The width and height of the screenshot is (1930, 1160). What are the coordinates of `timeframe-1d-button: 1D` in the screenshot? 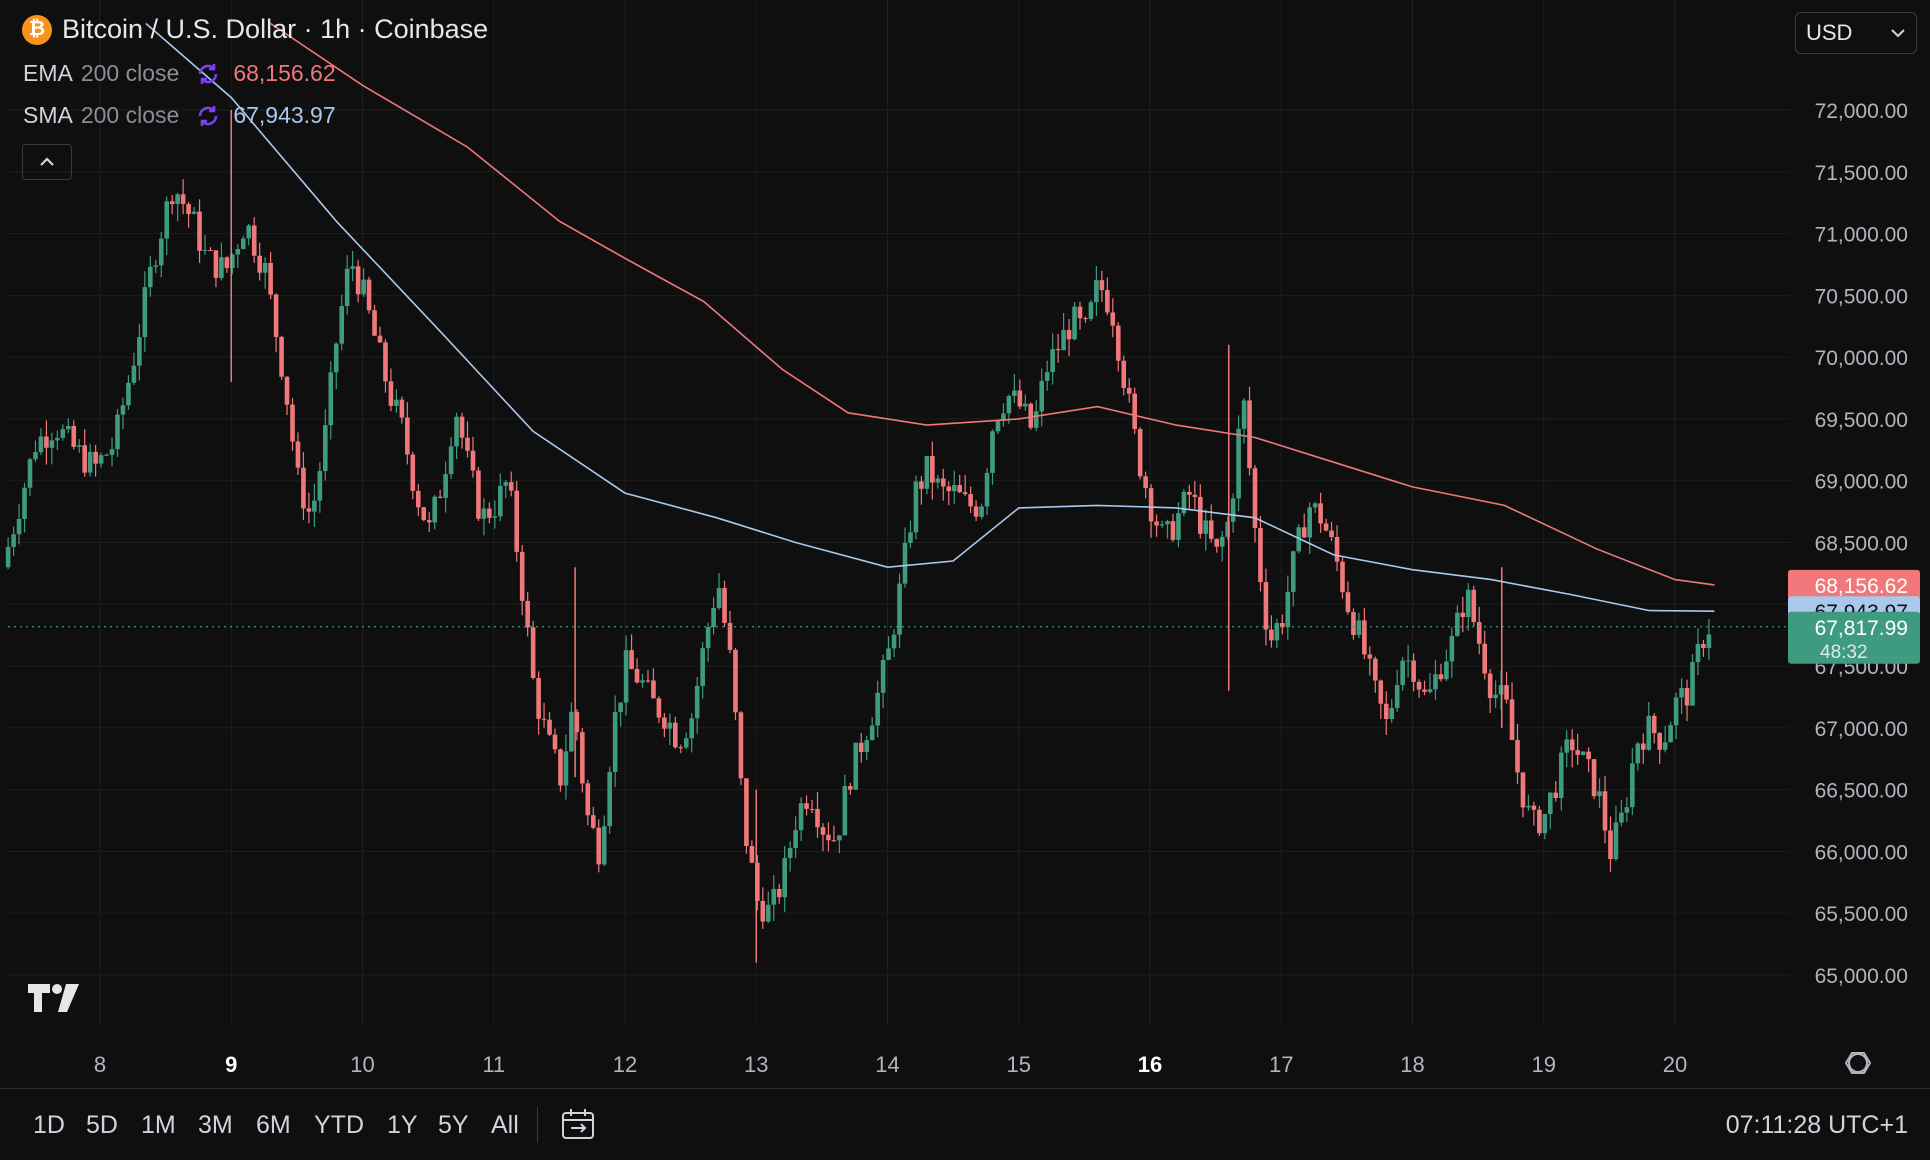 It's located at (49, 1125).